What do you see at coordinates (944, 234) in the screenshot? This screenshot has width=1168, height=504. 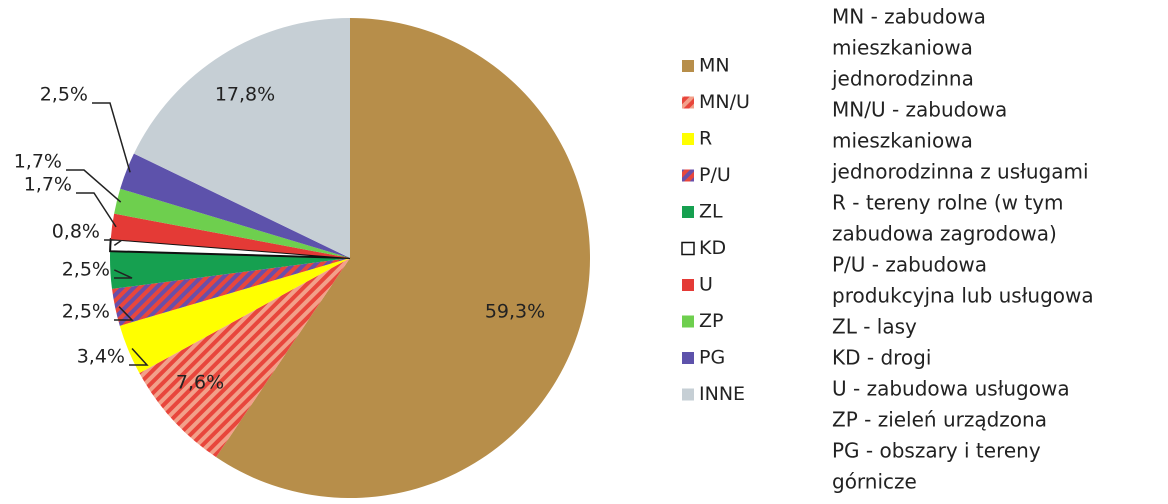 I see `description-line: zabudowa zagrodowa)` at bounding box center [944, 234].